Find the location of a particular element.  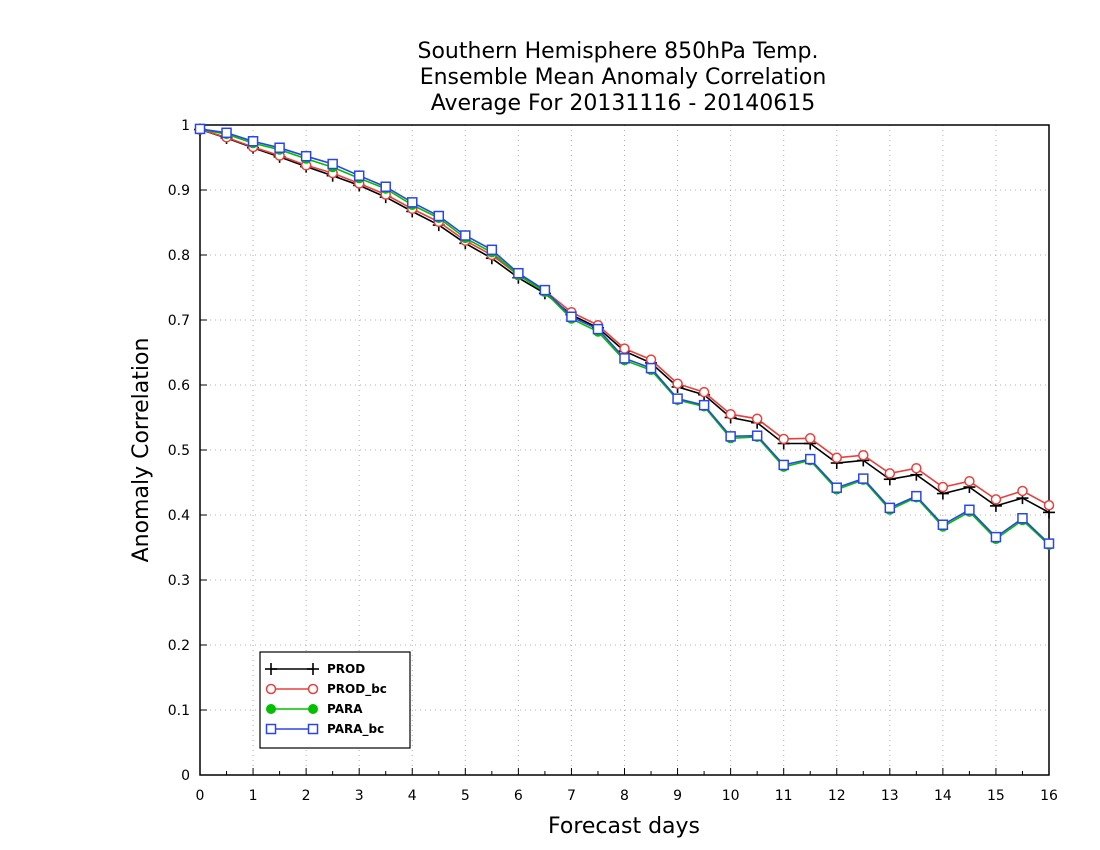

y-tick-label: 0.5 is located at coordinates (179, 451).